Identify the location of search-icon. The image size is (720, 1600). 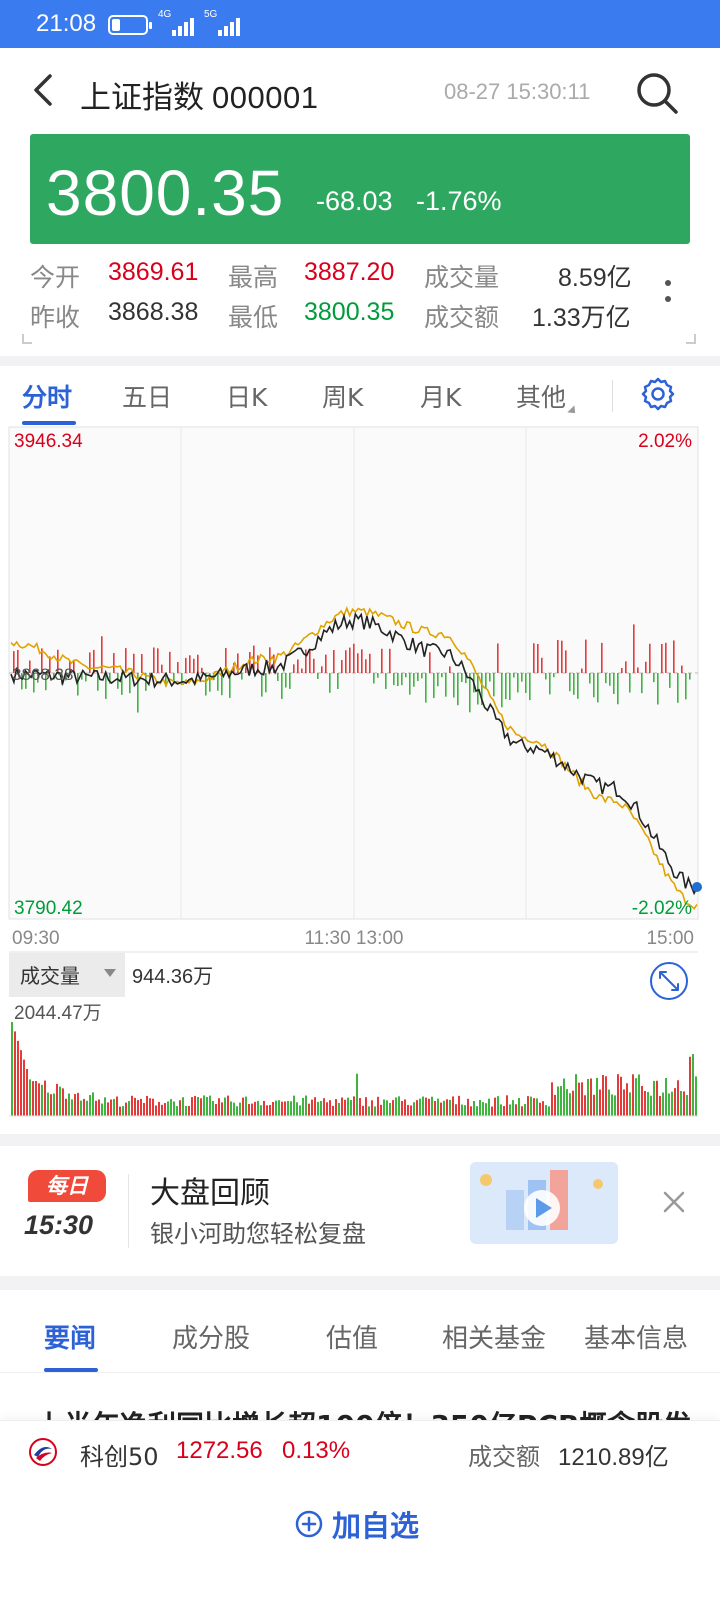
(657, 93).